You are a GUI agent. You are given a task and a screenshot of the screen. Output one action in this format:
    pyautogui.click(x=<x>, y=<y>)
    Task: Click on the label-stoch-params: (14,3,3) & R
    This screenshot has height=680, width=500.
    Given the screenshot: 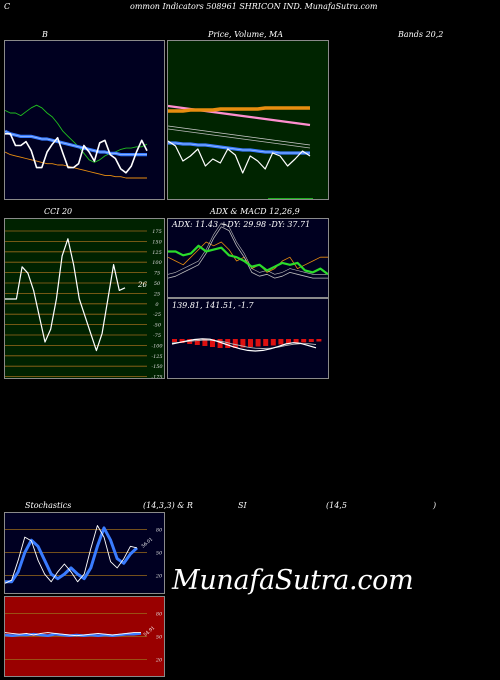 What is the action you would take?
    pyautogui.click(x=168, y=505)
    